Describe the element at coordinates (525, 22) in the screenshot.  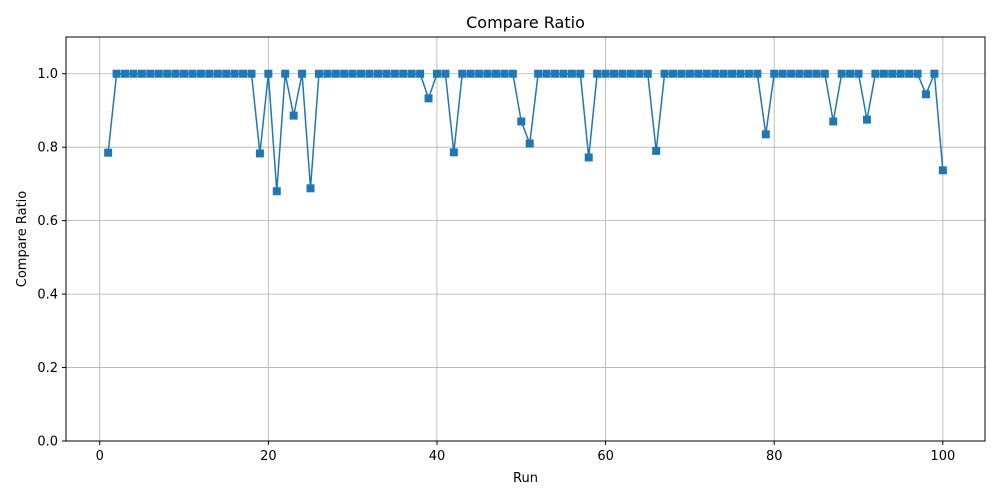
I see `chart-title: Compare Ratio` at that location.